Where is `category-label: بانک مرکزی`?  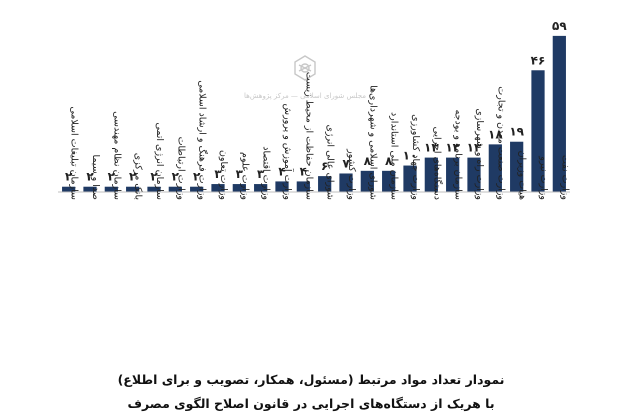 category-label: بانک مرکزی is located at coordinates (138, 176).